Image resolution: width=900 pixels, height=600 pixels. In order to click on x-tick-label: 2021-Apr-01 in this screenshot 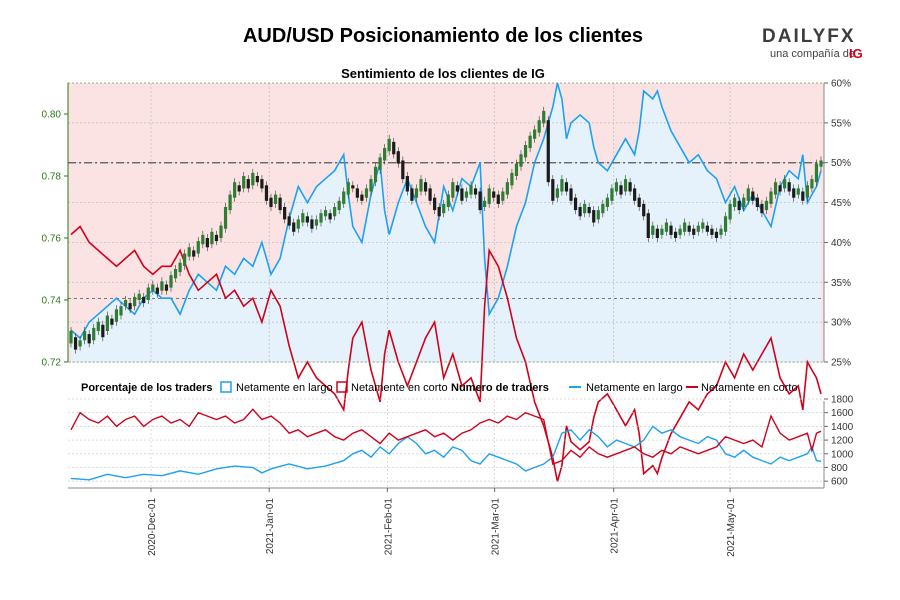, I will do `click(615, 526)`.